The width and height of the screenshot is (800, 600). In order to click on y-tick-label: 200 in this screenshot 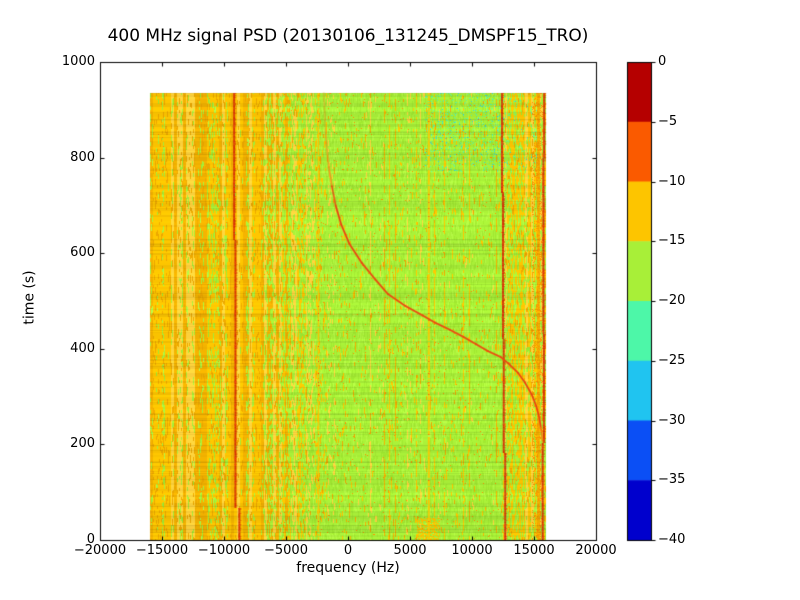, I will do `click(82, 444)`.